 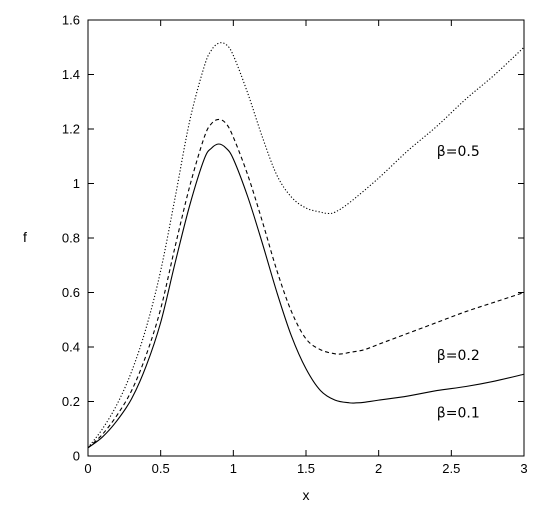 I want to click on x-tick-label: 2, so click(x=378, y=468).